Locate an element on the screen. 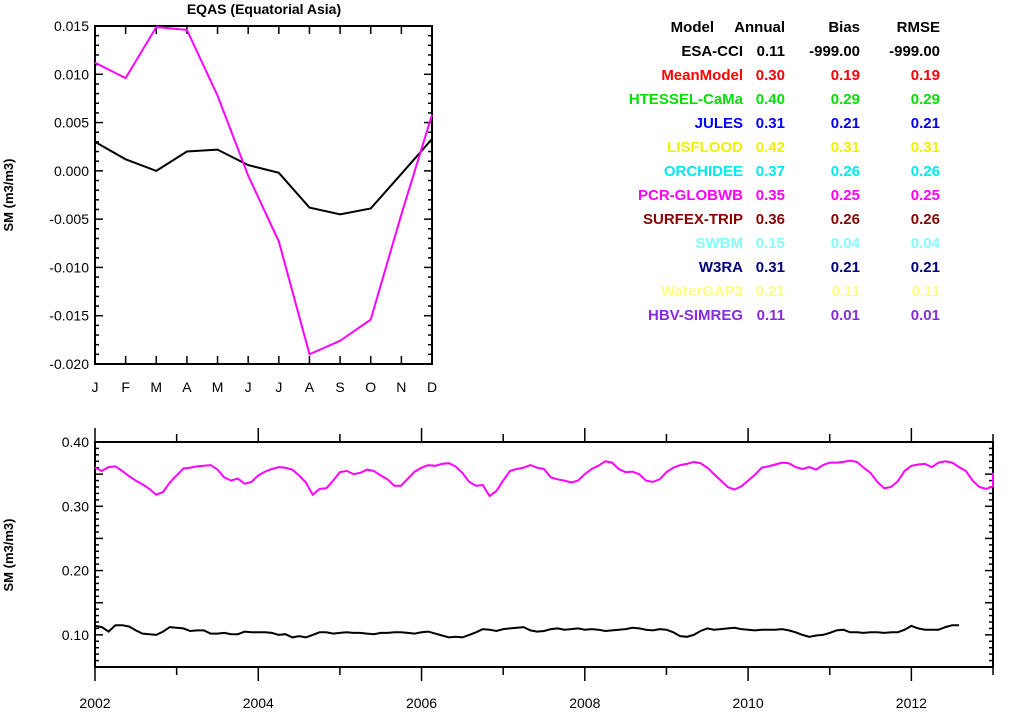 The image size is (1015, 712). header-rmse: RMSE is located at coordinates (918, 27).